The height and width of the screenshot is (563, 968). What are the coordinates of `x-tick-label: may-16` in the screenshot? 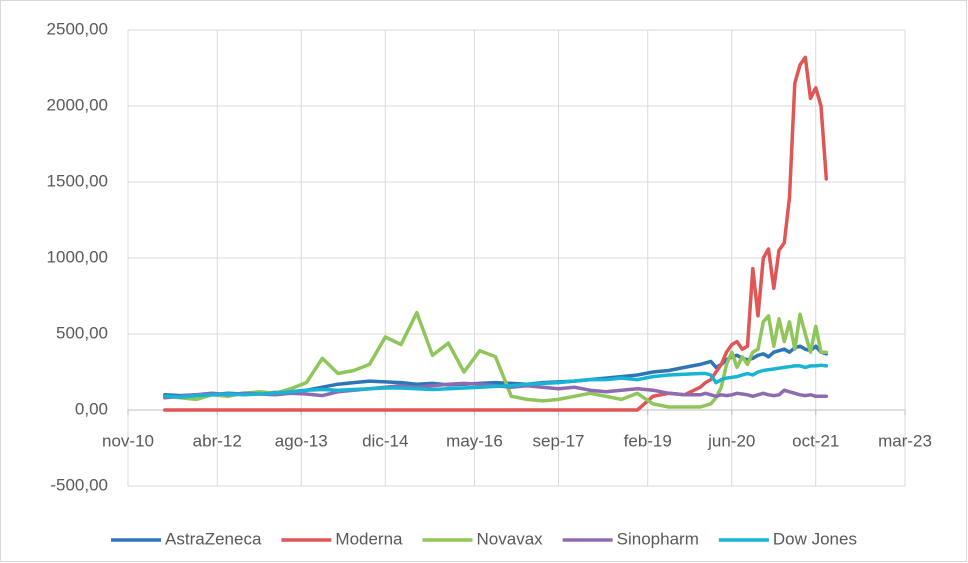 It's located at (474, 440).